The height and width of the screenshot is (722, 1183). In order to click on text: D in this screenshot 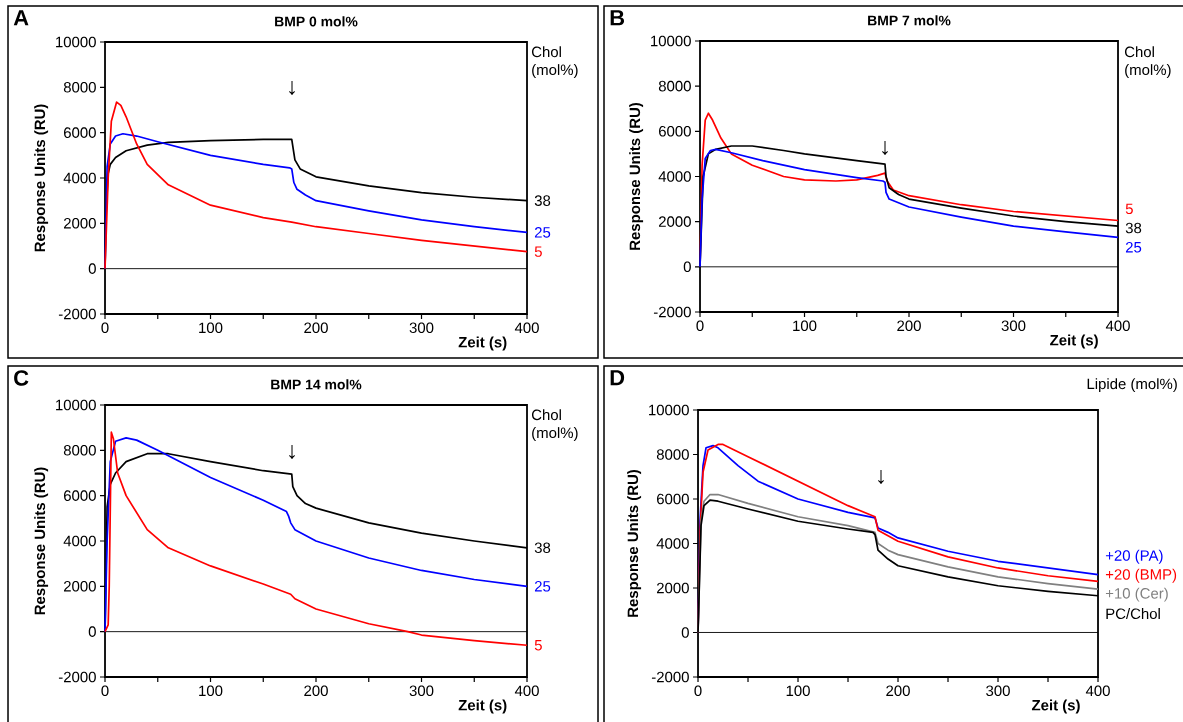, I will do `click(617, 378)`.